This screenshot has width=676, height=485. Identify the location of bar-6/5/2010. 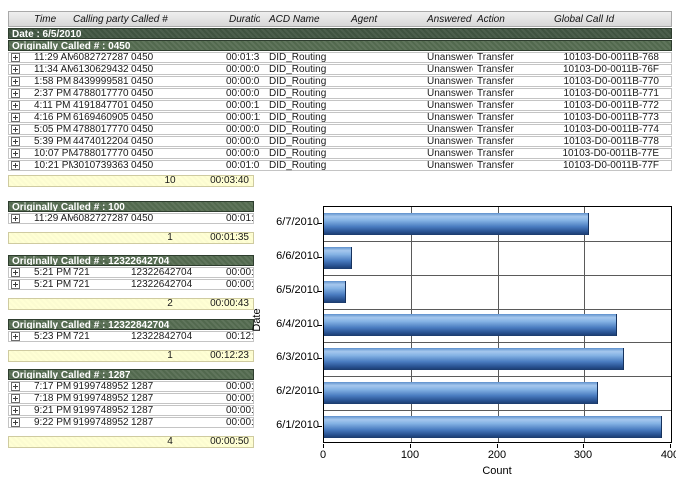
(335, 292).